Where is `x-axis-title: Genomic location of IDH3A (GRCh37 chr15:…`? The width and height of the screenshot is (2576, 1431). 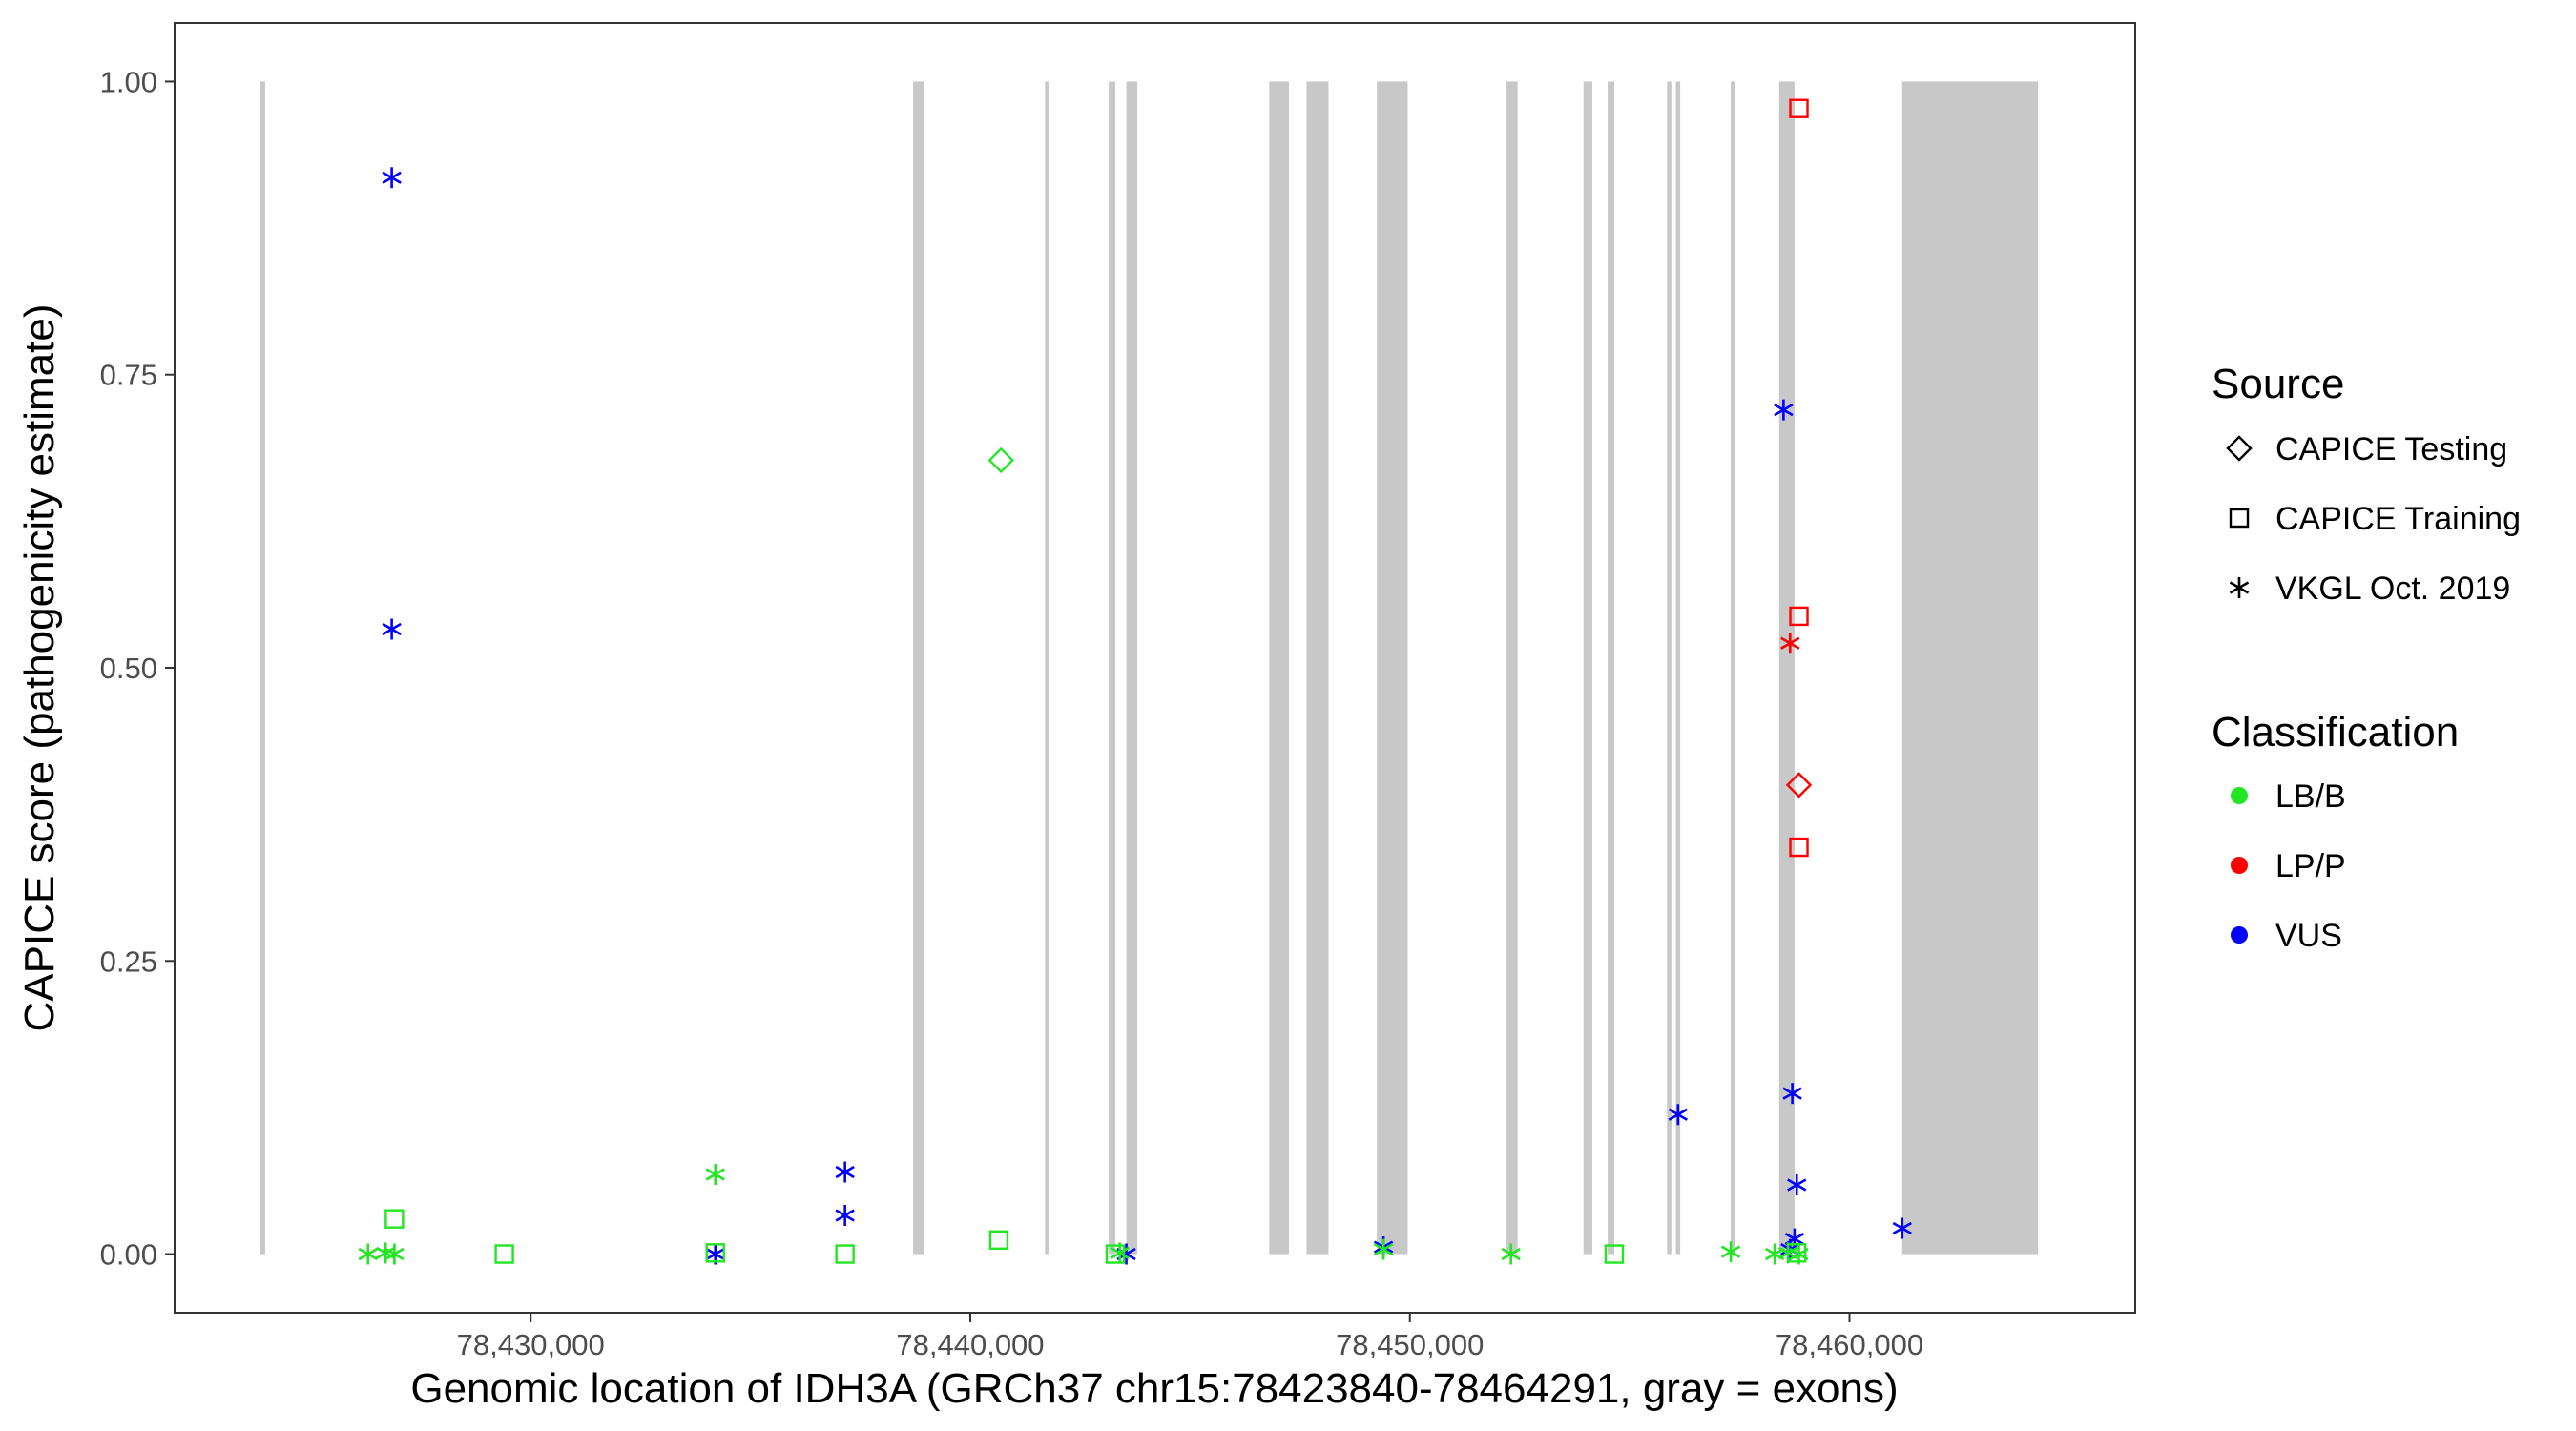 x-axis-title: Genomic location of IDH3A (GRCh37 chr15:… is located at coordinates (1154, 1388).